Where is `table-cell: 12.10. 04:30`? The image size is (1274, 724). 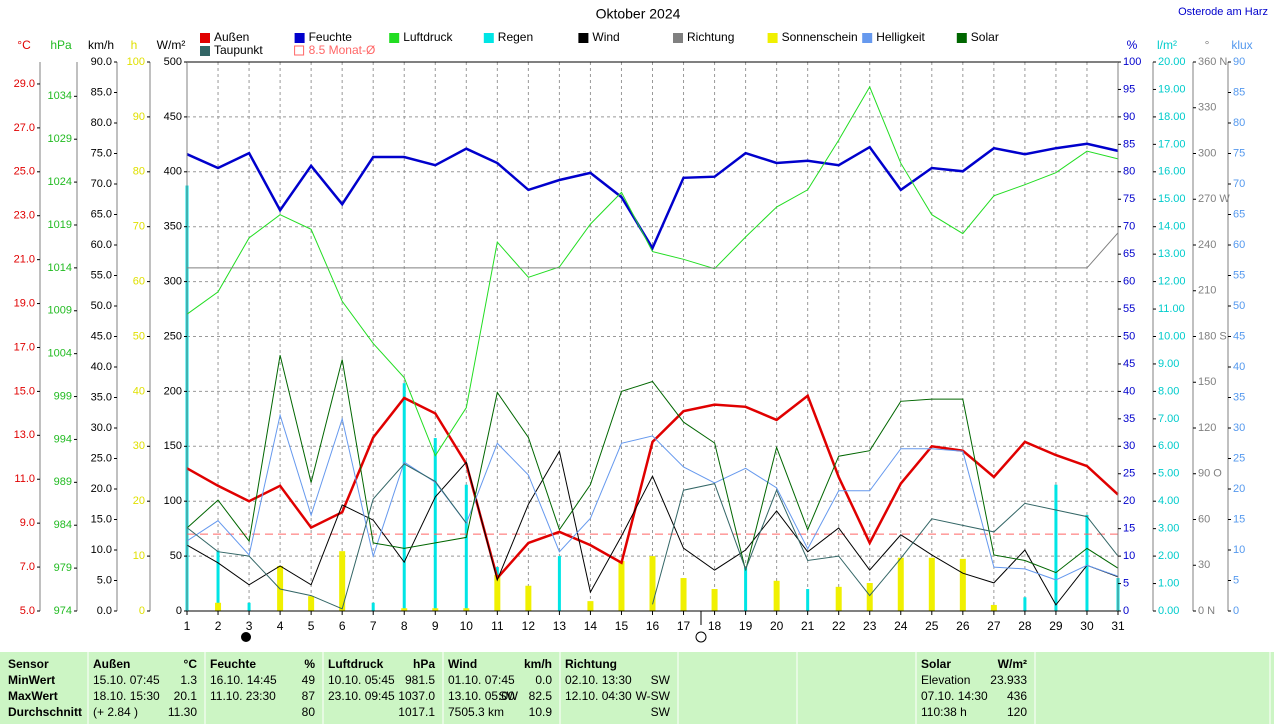
table-cell: 12.10. 04:30 is located at coordinates (598, 696).